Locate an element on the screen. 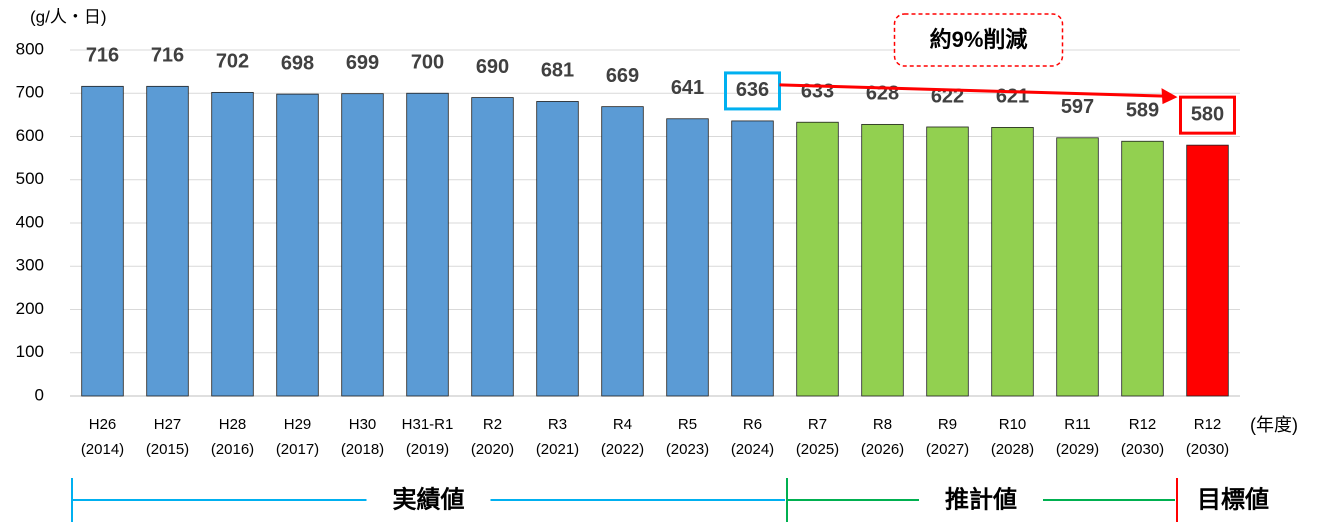  y-tick-label: 300 is located at coordinates (30, 265).